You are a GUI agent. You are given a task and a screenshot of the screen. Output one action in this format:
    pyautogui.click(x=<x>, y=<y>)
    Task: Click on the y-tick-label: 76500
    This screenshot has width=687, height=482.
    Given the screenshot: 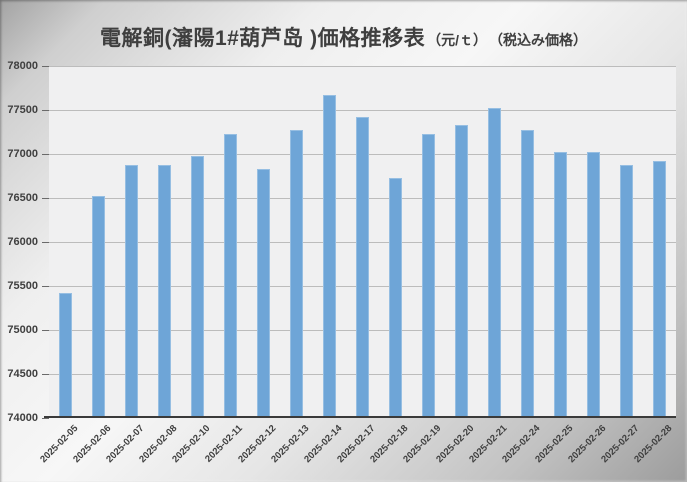 What is the action you would take?
    pyautogui.click(x=22, y=198)
    